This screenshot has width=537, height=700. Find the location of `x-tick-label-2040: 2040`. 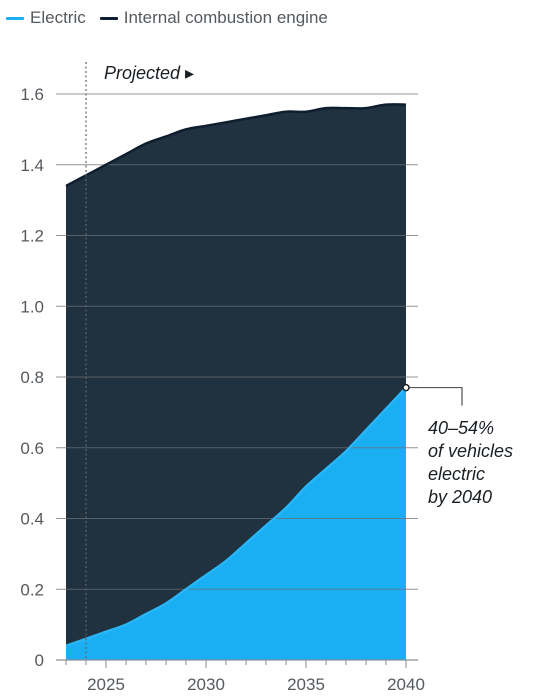

x-tick-label-2040: 2040 is located at coordinates (406, 684).